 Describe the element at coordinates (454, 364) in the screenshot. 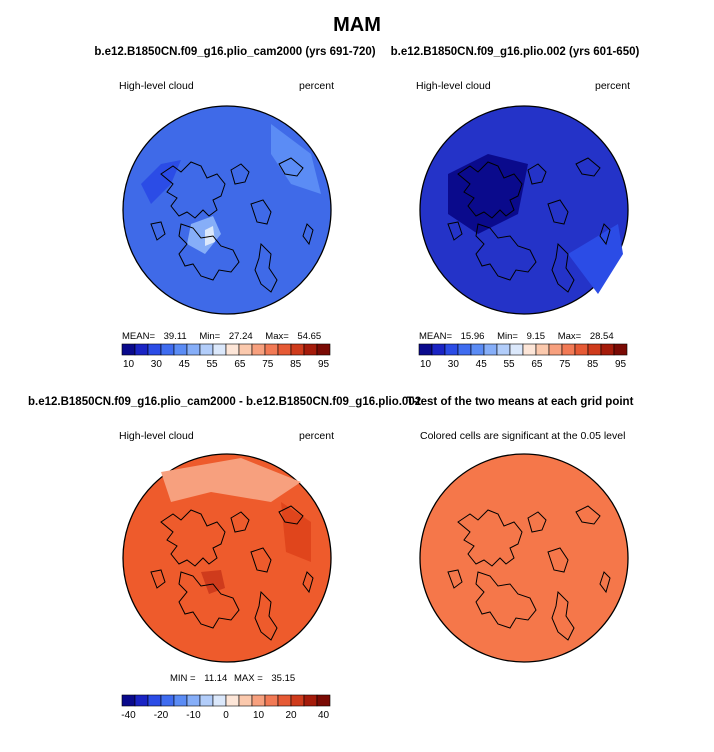

I see `panel2-colorbar-tick: 30` at that location.